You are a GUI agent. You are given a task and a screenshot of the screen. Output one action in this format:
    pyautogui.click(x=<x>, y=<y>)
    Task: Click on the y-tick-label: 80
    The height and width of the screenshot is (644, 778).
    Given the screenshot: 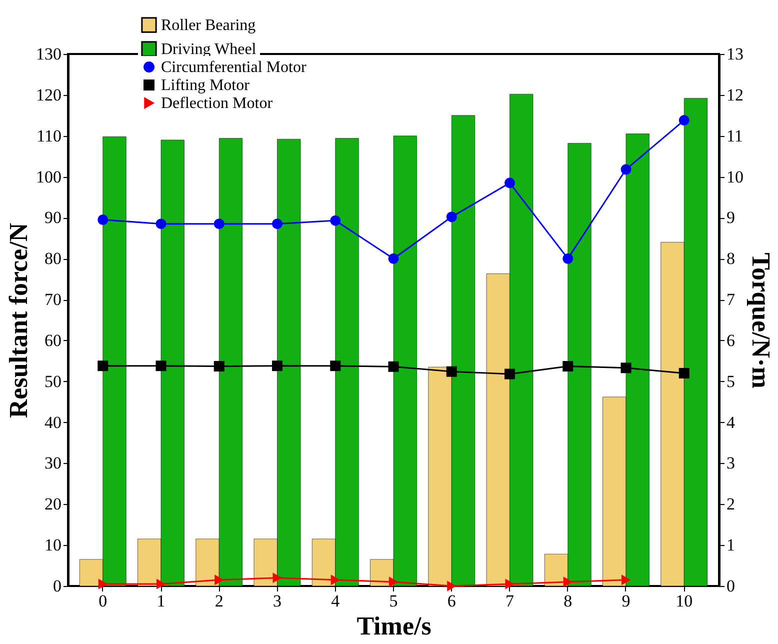 What is the action you would take?
    pyautogui.click(x=53, y=258)
    